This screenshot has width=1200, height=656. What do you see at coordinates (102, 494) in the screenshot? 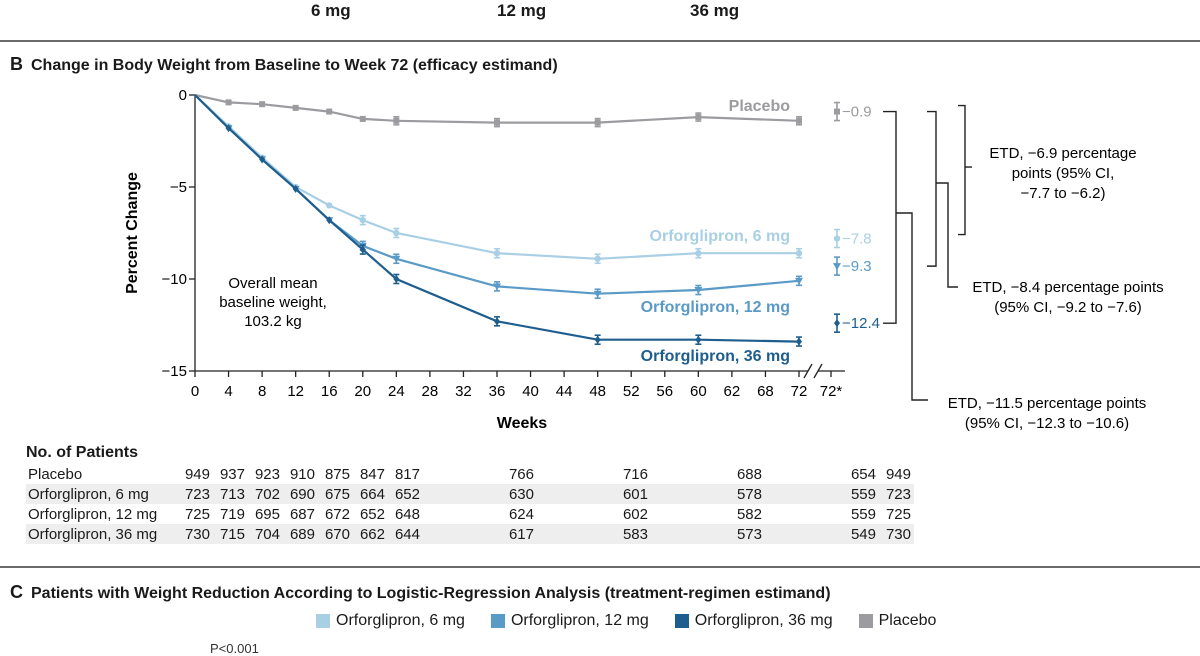
I see `patients-arm-label: Orforglipron, 6 mg` at bounding box center [102, 494].